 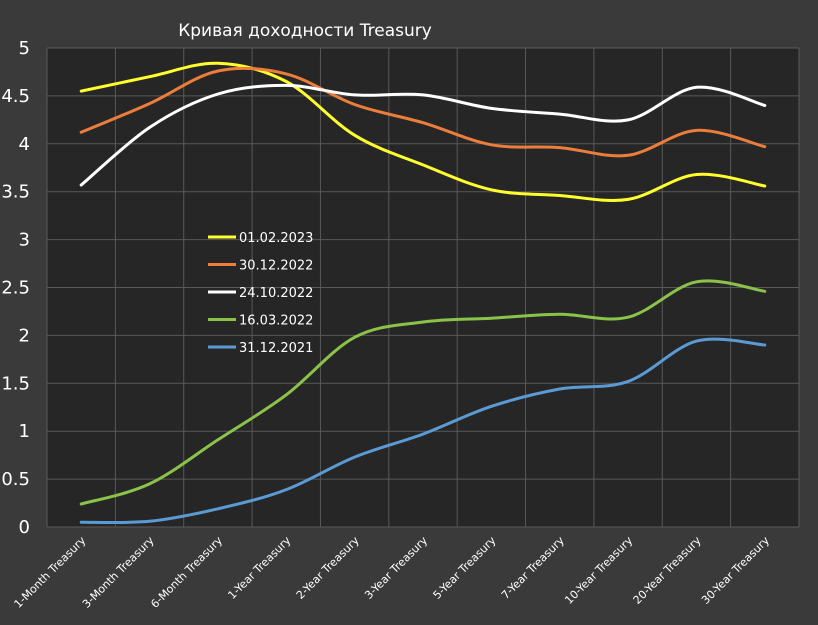 What do you see at coordinates (15, 479) in the screenshot?
I see `y-tick-label: 0.5` at bounding box center [15, 479].